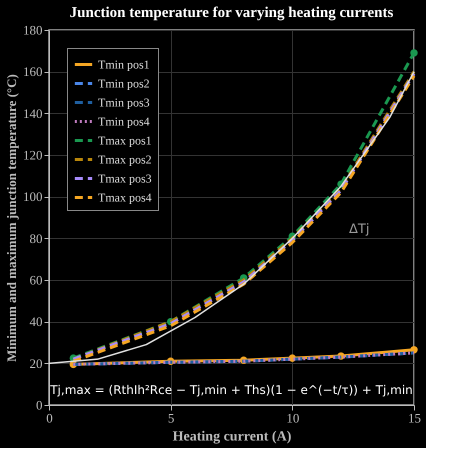 This screenshot has height=470, width=475. What do you see at coordinates (36, 322) in the screenshot?
I see `y-tick-label: 40` at bounding box center [36, 322].